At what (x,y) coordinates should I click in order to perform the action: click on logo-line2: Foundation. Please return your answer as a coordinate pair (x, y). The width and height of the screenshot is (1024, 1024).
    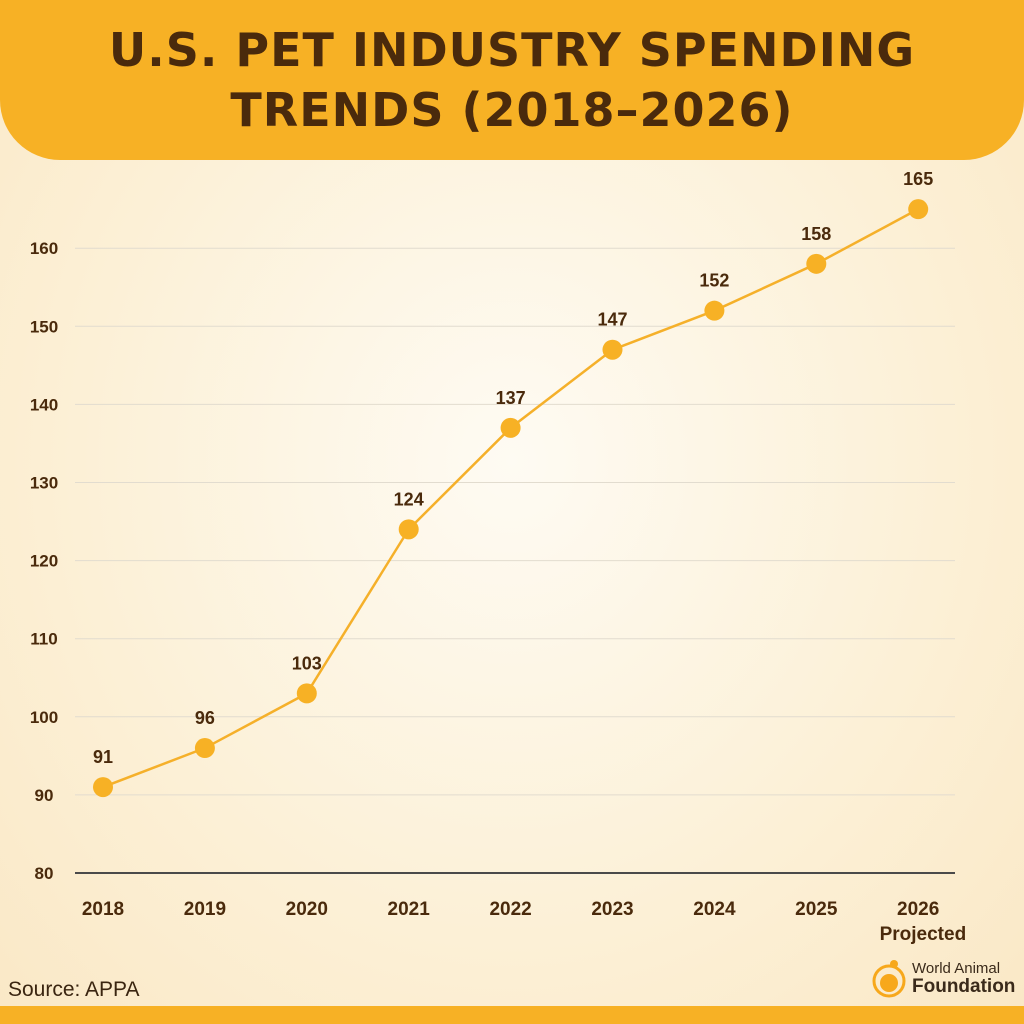
    Looking at the image, I should click on (964, 986).